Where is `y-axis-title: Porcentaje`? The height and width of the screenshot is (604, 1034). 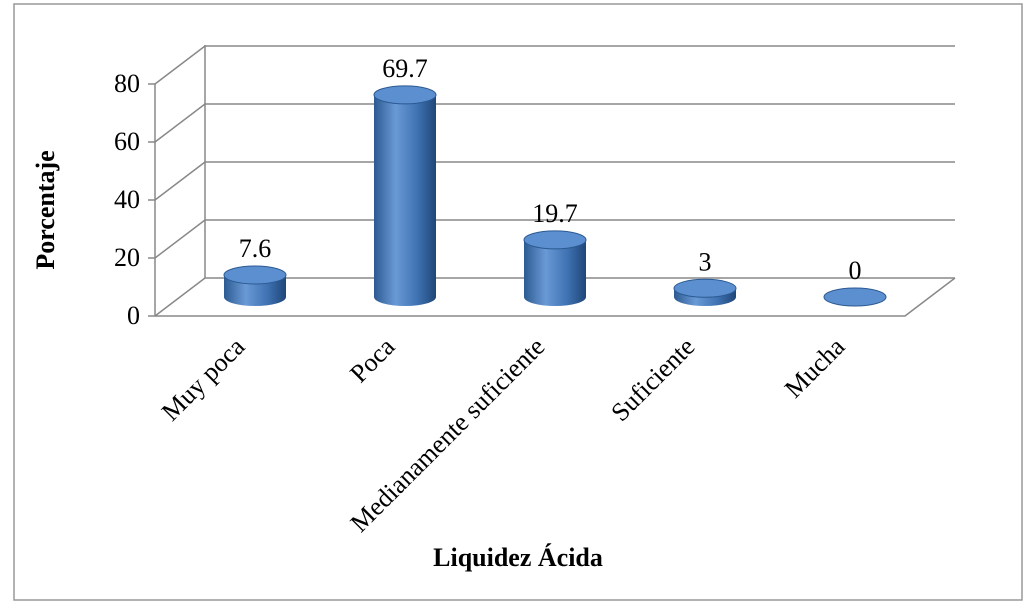
y-axis-title: Porcentaje is located at coordinates (45, 209).